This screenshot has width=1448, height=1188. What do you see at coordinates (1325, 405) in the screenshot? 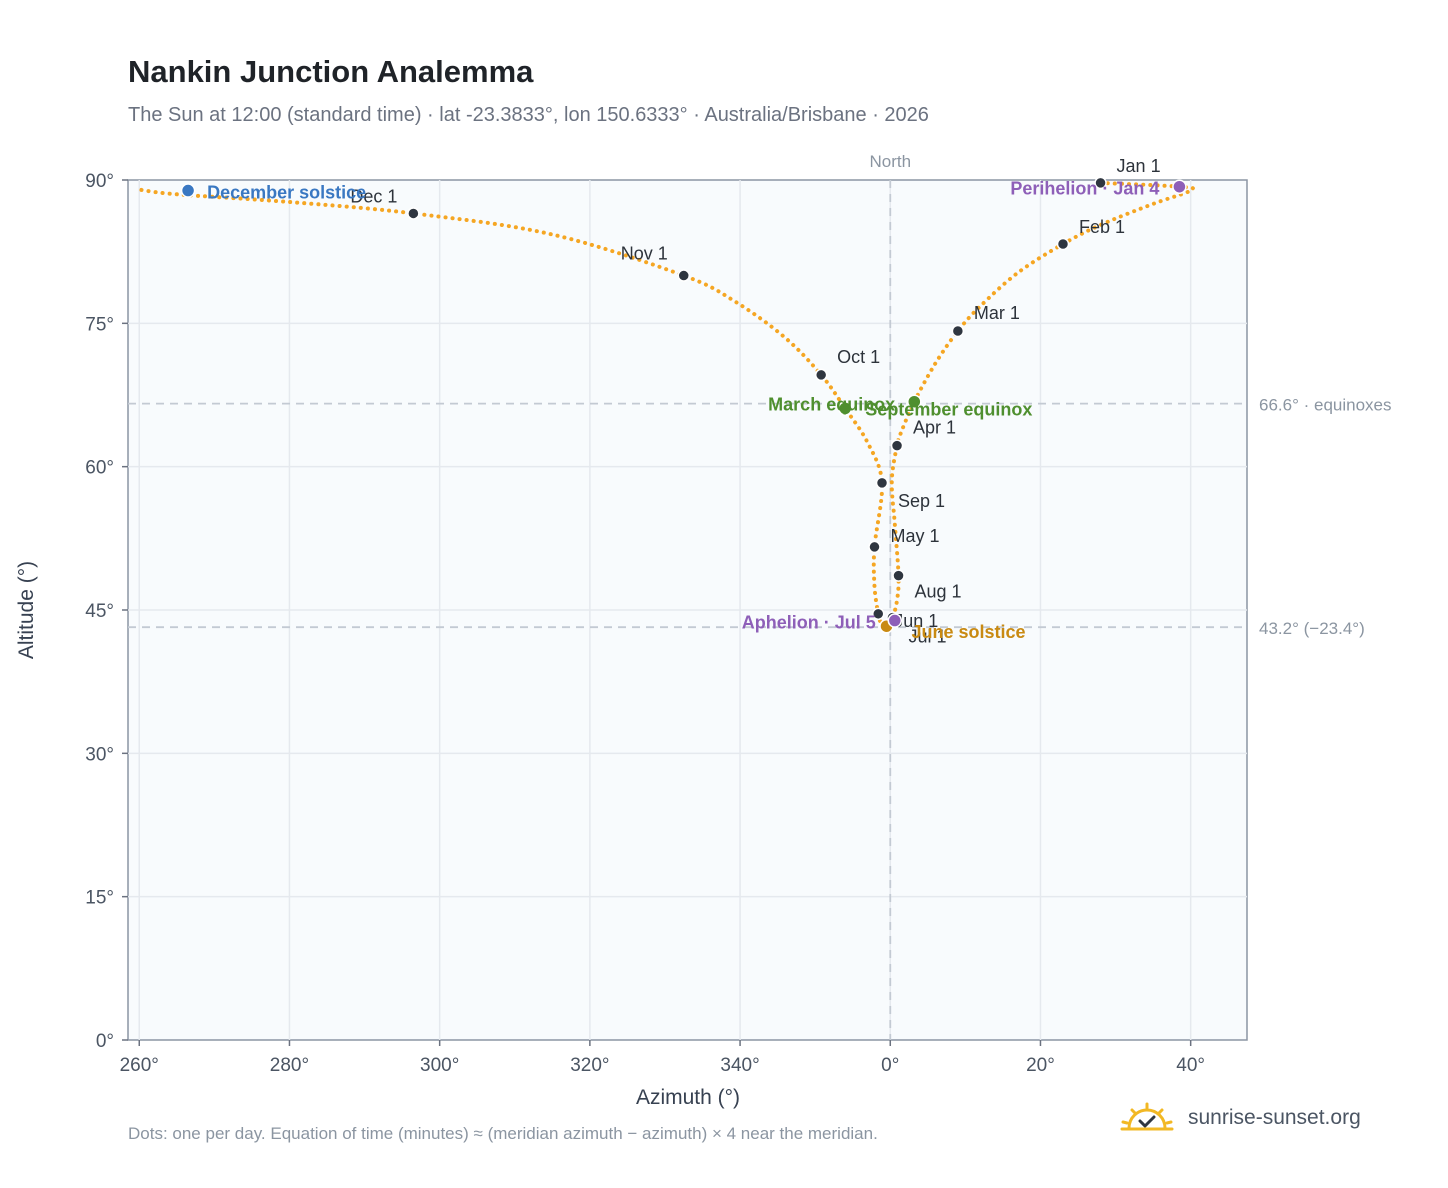
I see `altitude-reference-label: 66.6° · equinoxes` at bounding box center [1325, 405].